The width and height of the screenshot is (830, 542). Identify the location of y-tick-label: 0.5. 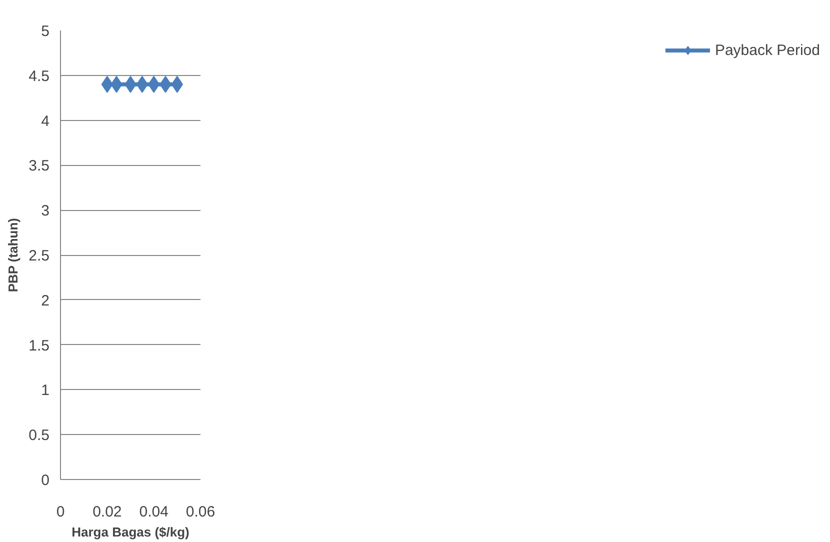
(39, 435).